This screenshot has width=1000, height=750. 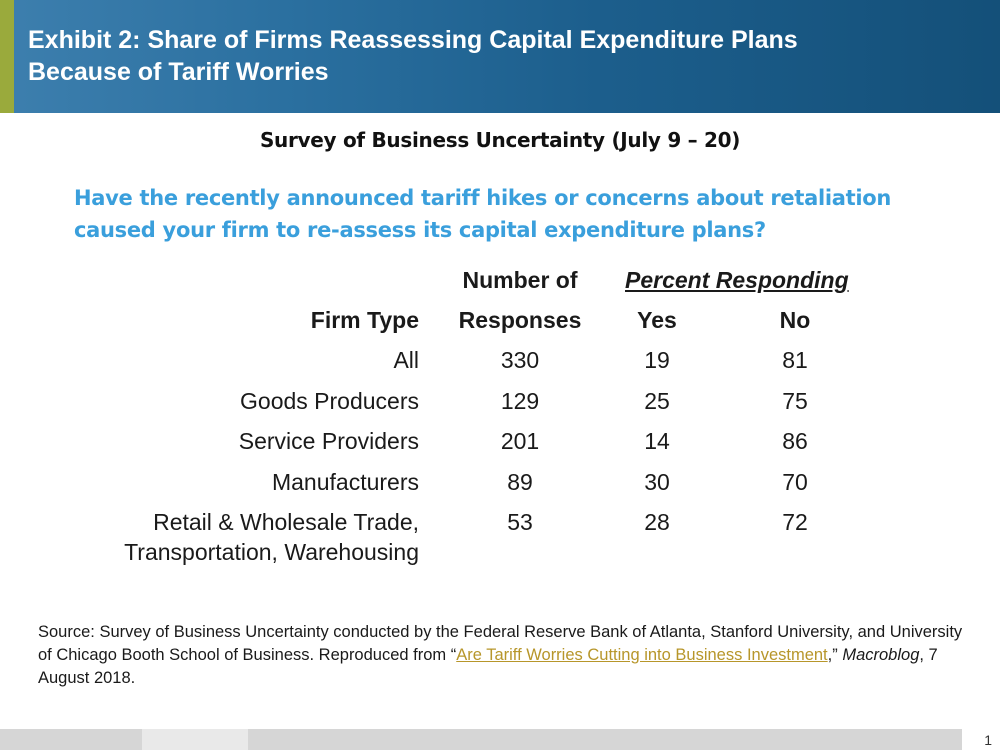 What do you see at coordinates (795, 360) in the screenshot?
I see `table-cell-no: 81` at bounding box center [795, 360].